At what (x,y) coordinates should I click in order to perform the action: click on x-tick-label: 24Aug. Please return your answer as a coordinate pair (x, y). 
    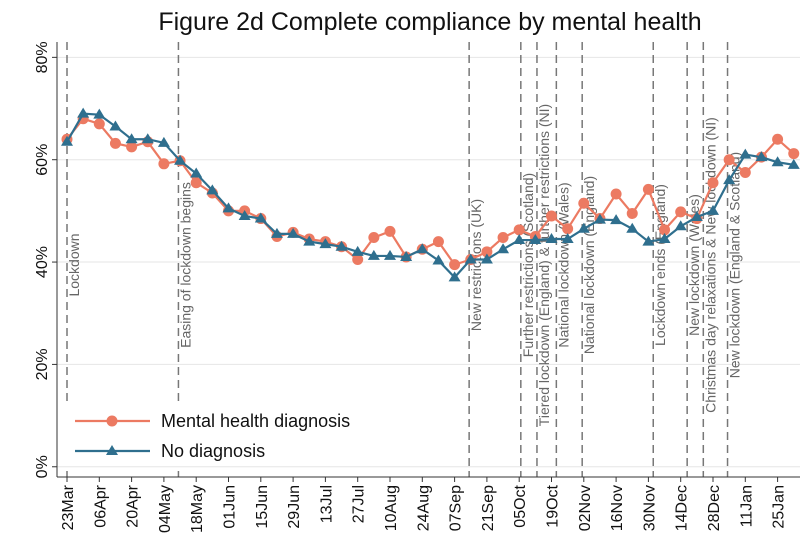
    Looking at the image, I should click on (423, 508).